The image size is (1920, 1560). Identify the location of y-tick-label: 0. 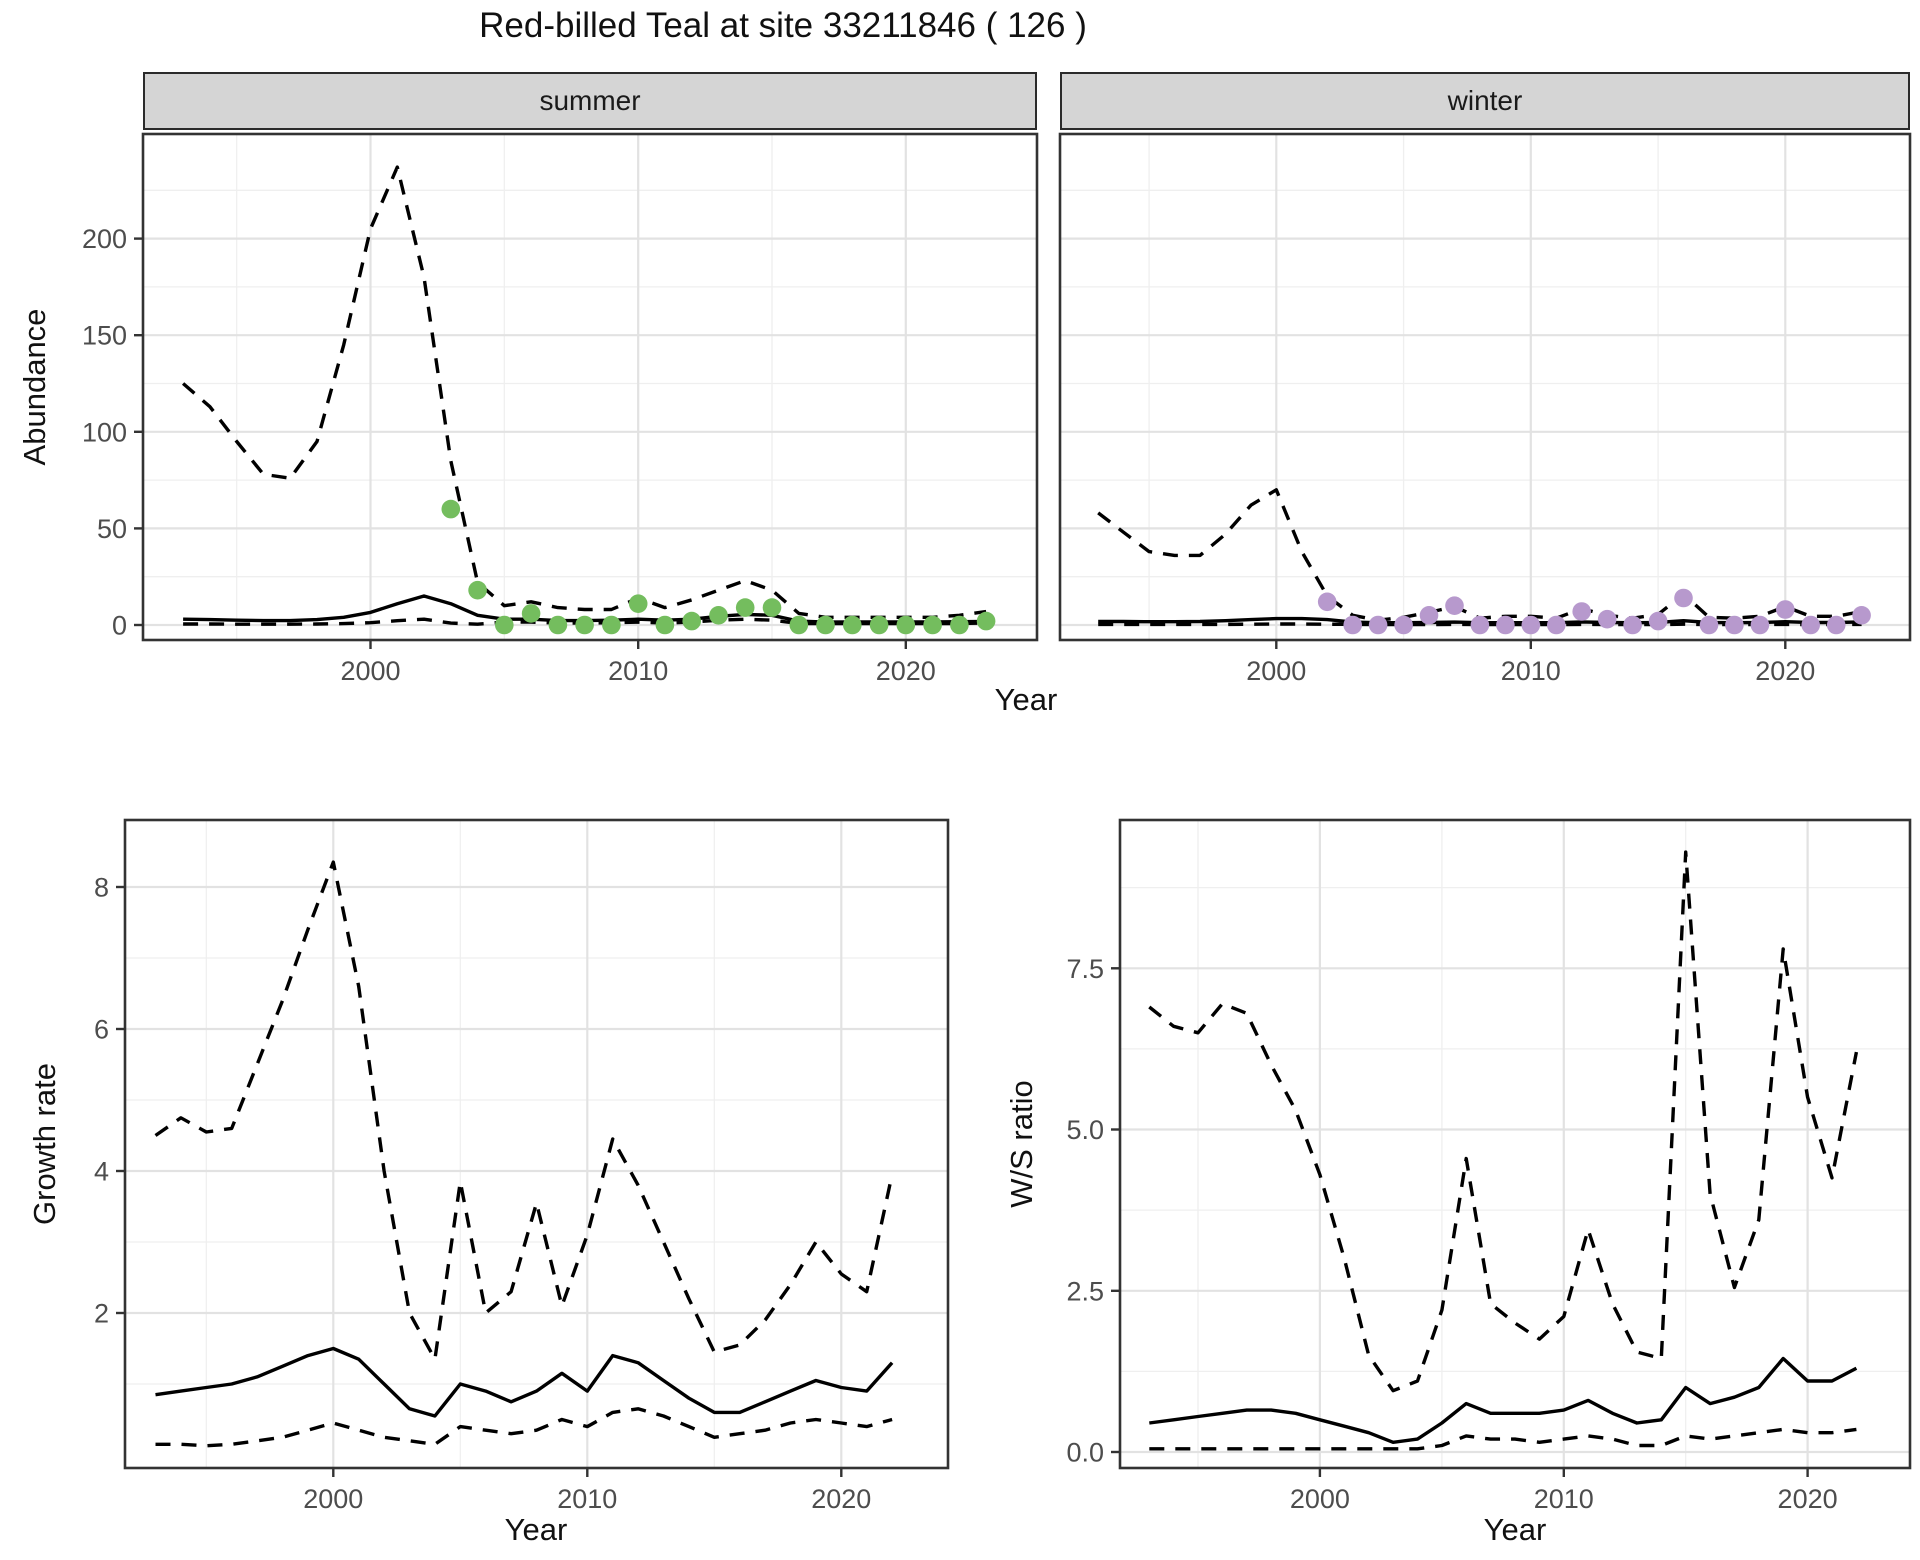
(119, 626).